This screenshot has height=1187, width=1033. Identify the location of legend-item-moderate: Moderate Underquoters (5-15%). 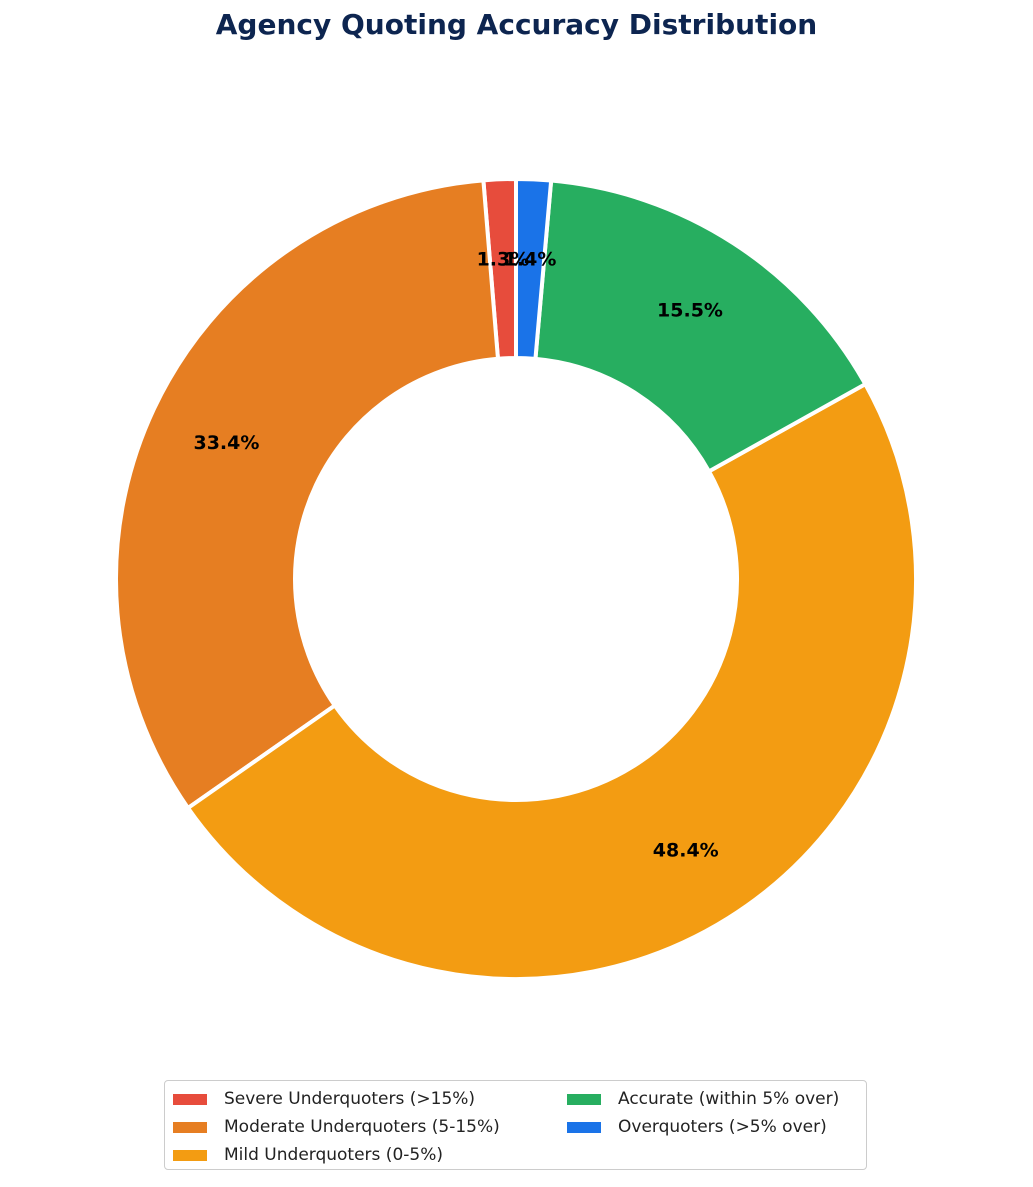
(336, 1127).